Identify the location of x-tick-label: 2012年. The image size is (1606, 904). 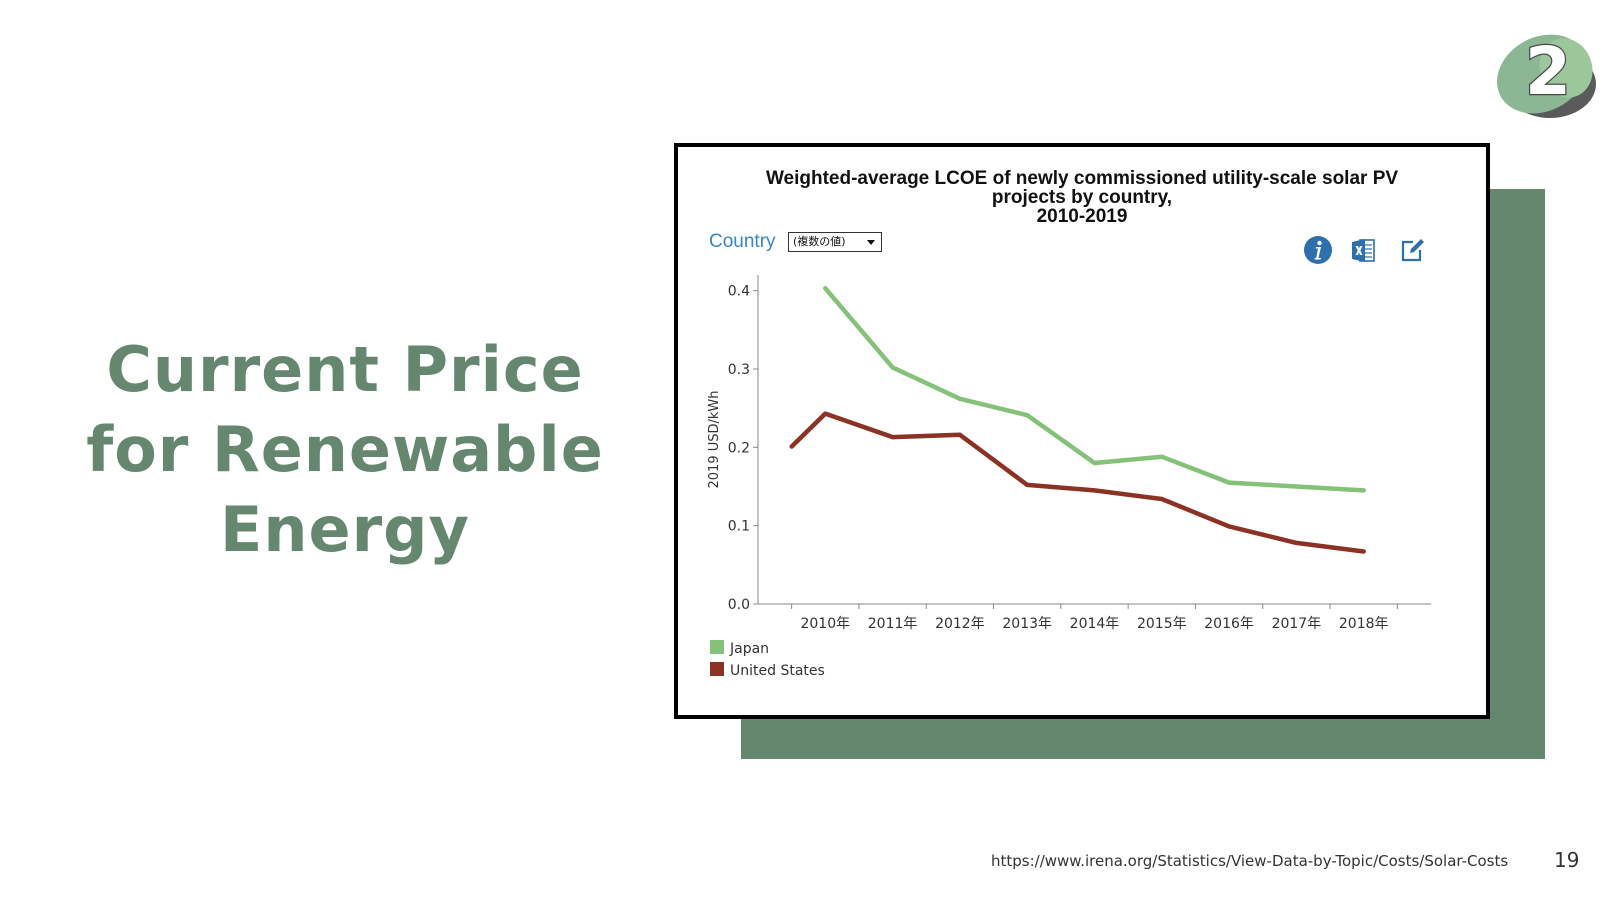
(960, 624).